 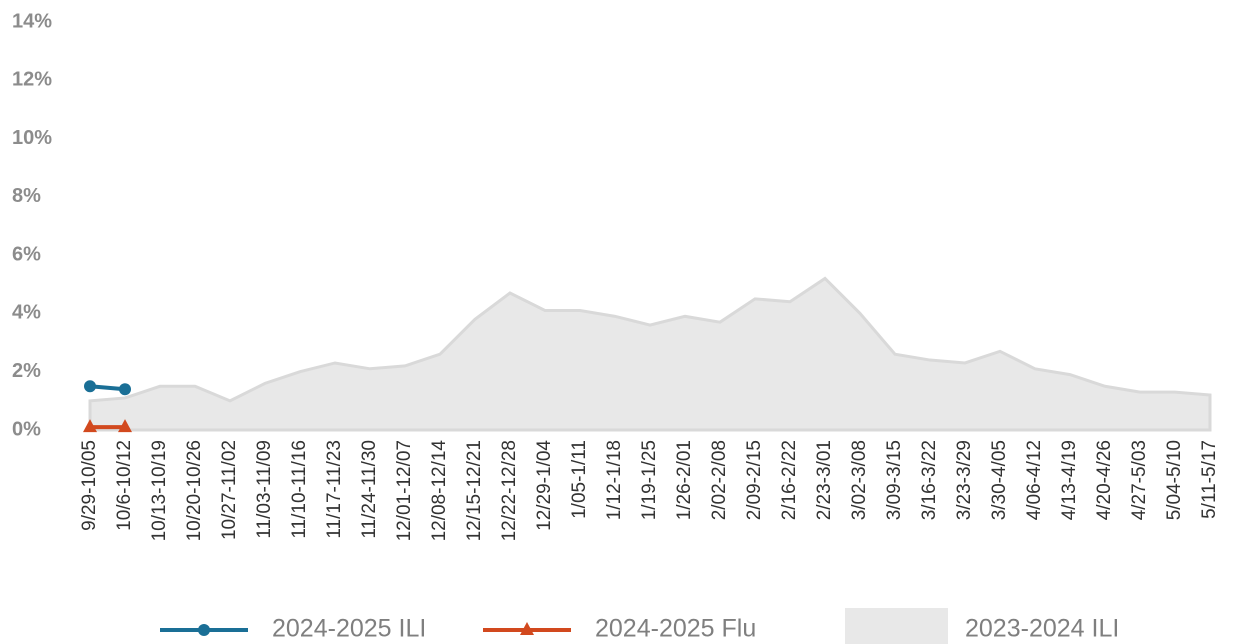 I want to click on x-tick-label: 3/30-4/05, so click(x=999, y=480).